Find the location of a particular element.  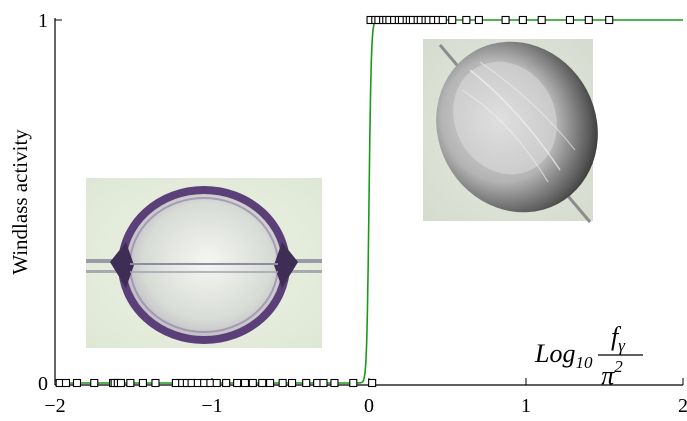

xlabel-prefix: Log is located at coordinates (554, 353).